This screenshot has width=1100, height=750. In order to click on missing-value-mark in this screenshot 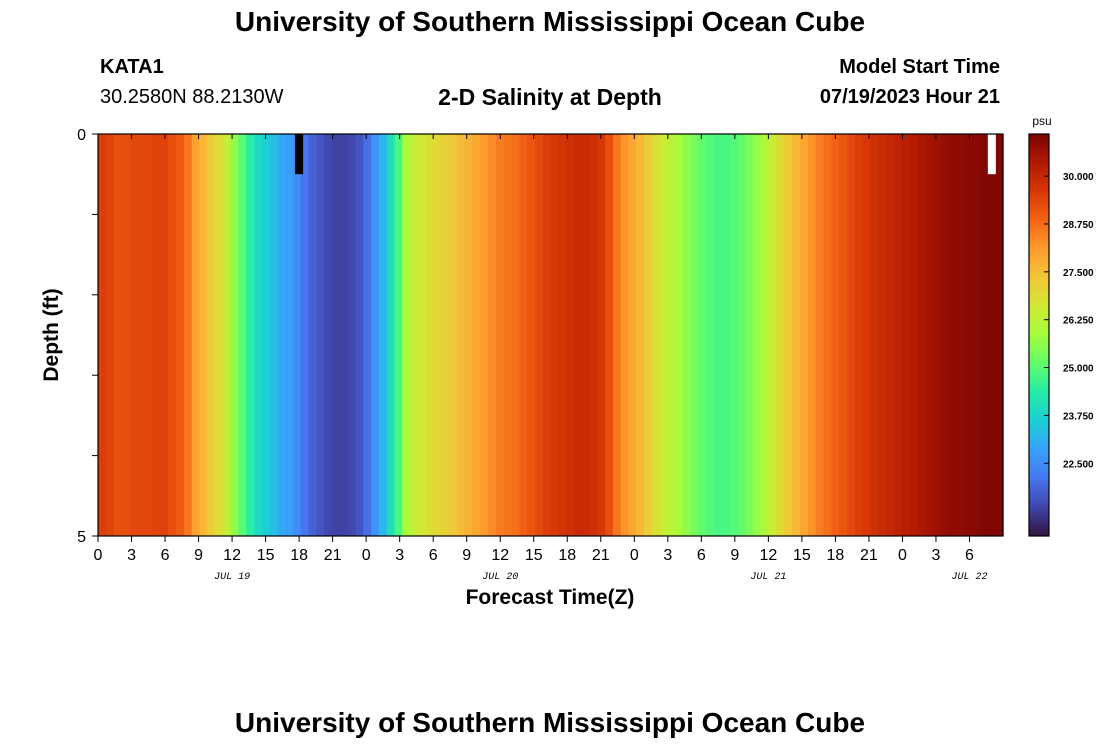, I will do `click(299, 154)`.